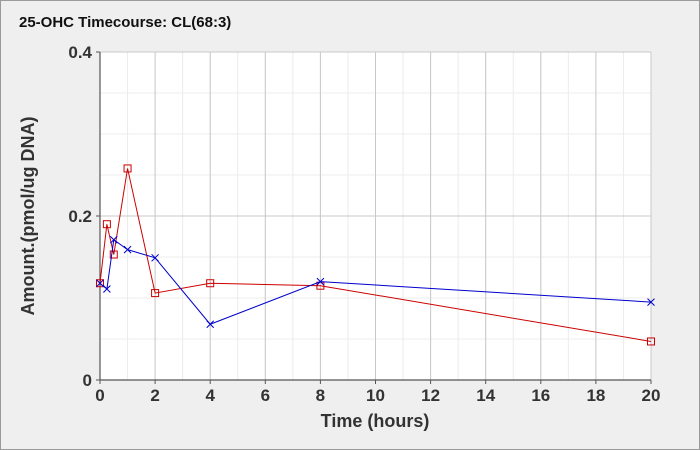  What do you see at coordinates (80, 216) in the screenshot?
I see `y-tick-label: 0.2` at bounding box center [80, 216].